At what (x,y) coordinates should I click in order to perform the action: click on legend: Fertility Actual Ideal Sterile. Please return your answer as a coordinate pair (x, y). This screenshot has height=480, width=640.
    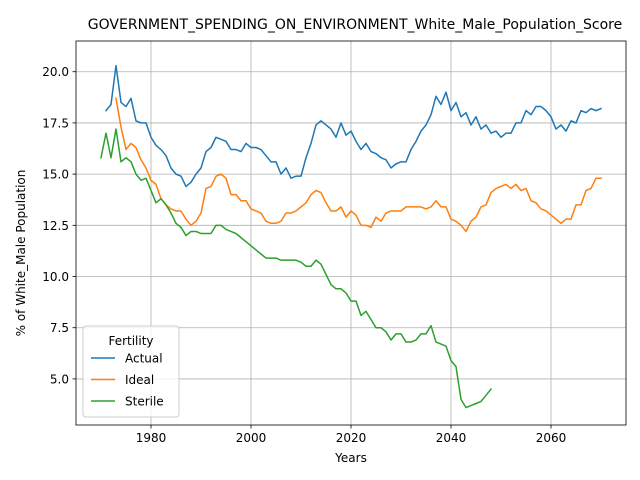
    Looking at the image, I should click on (131, 371).